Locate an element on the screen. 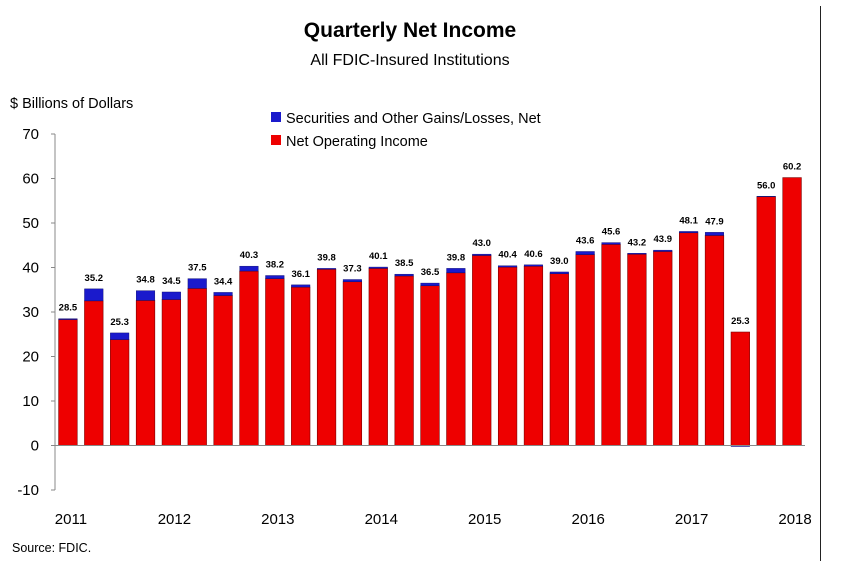 The width and height of the screenshot is (842, 573). y-axis: -10 0 10 20 30 40 50 60 70 is located at coordinates (36, 312).